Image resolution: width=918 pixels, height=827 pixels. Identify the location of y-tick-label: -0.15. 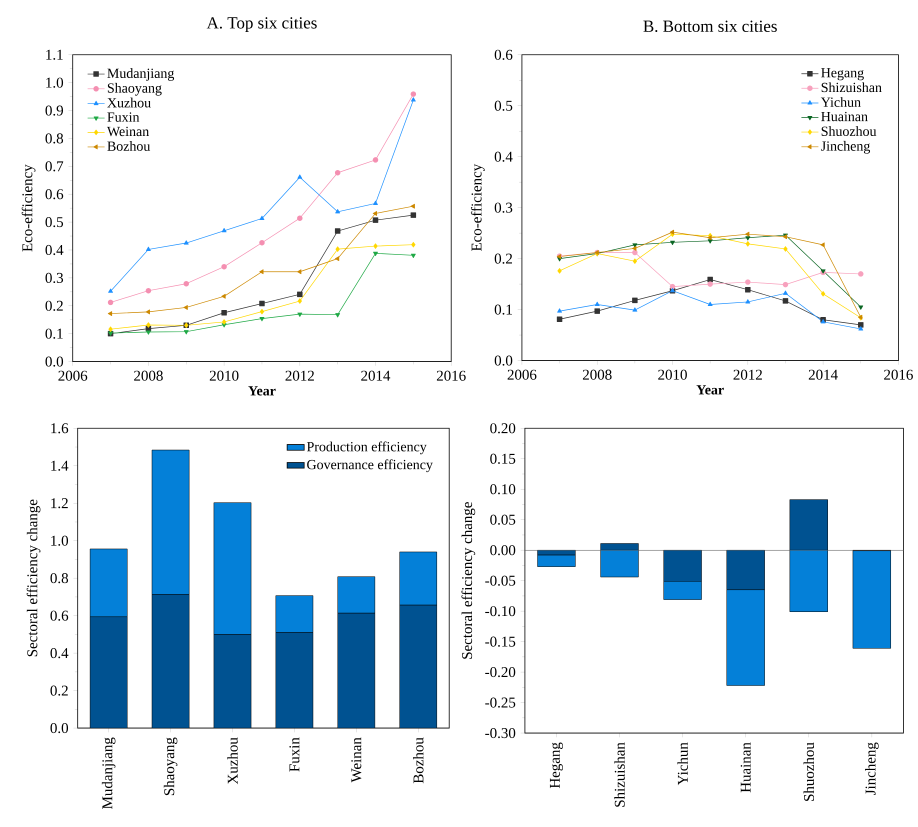
(500, 641).